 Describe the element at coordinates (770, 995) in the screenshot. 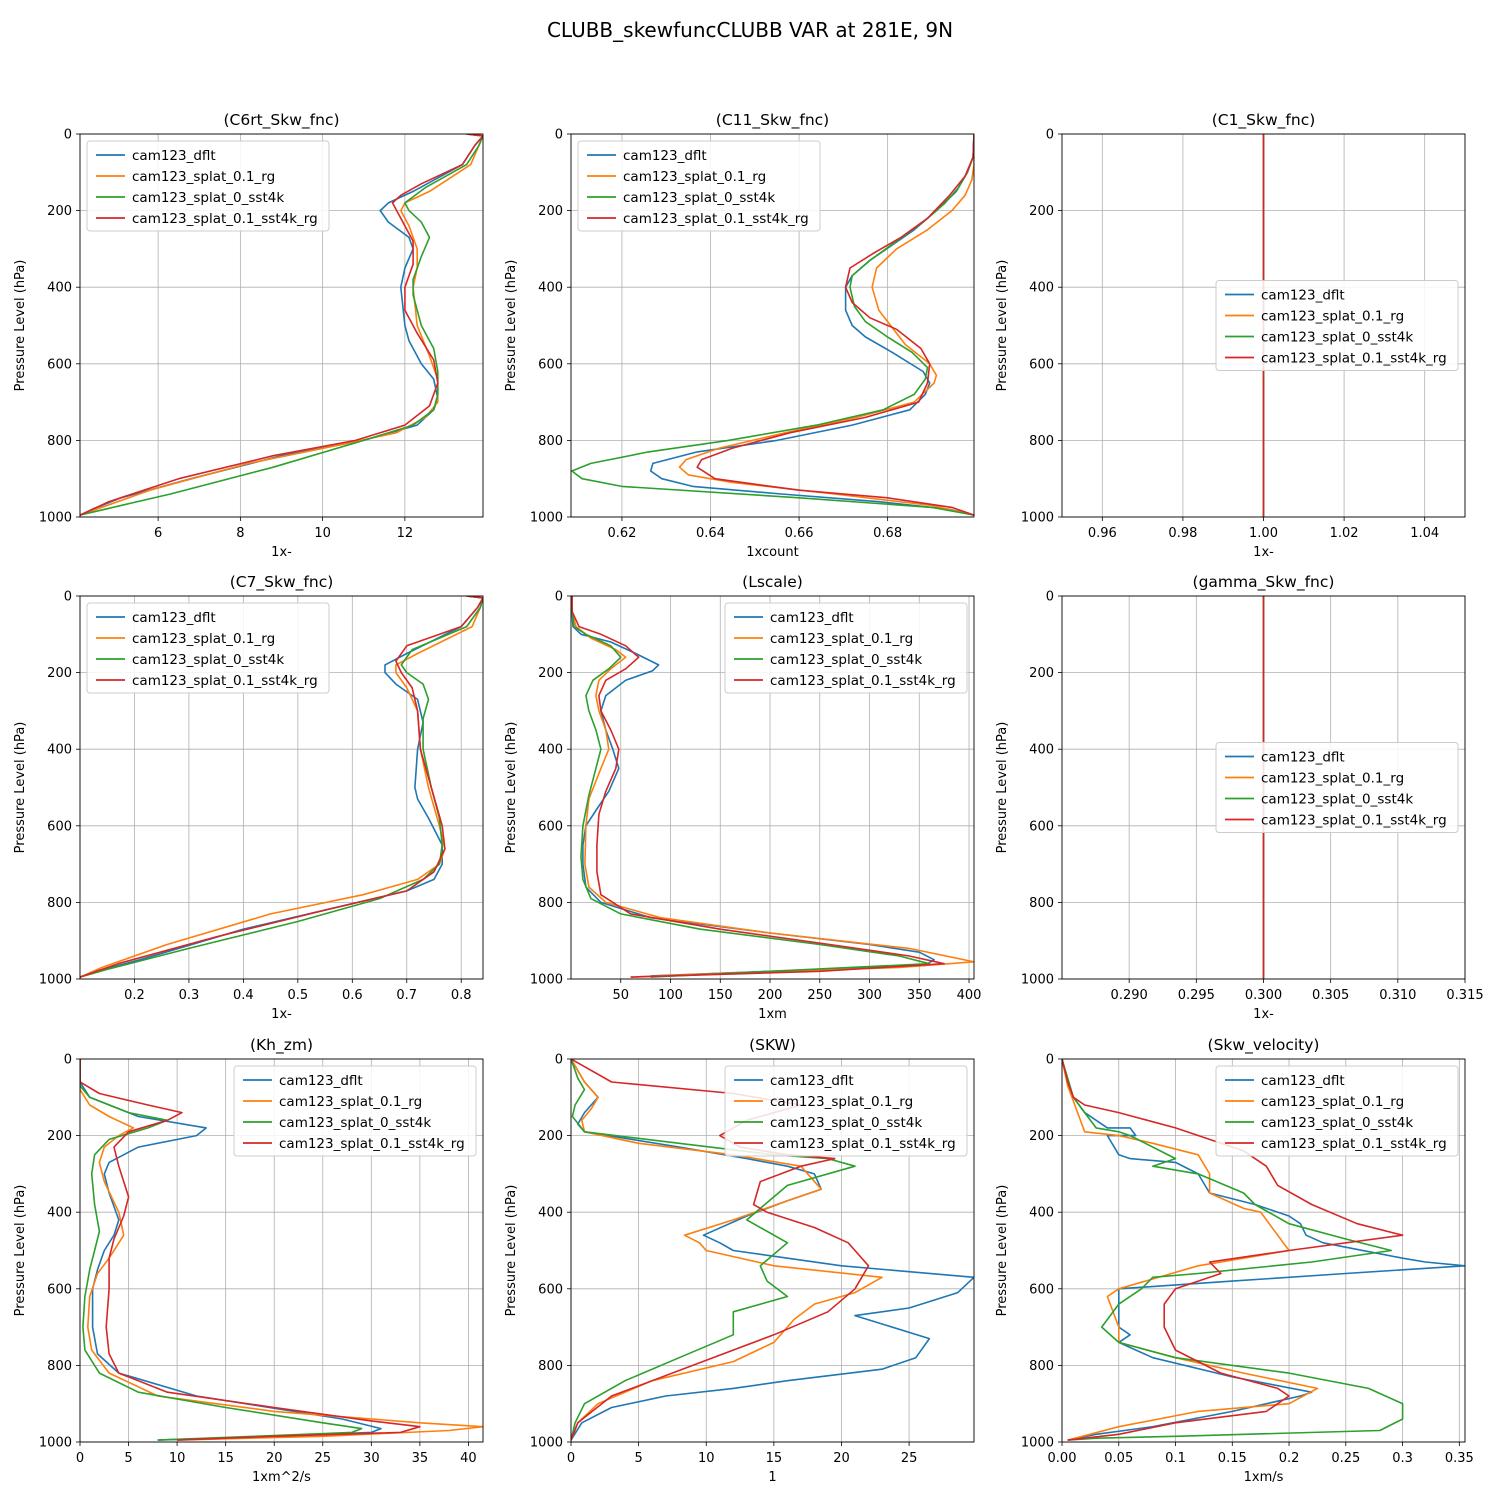

I see `x-tick-label: 200` at that location.